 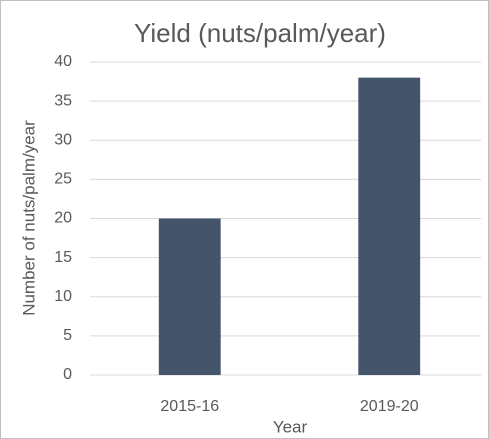 What do you see at coordinates (389, 406) in the screenshot?
I see `x-tick-label: 2019-20` at bounding box center [389, 406].